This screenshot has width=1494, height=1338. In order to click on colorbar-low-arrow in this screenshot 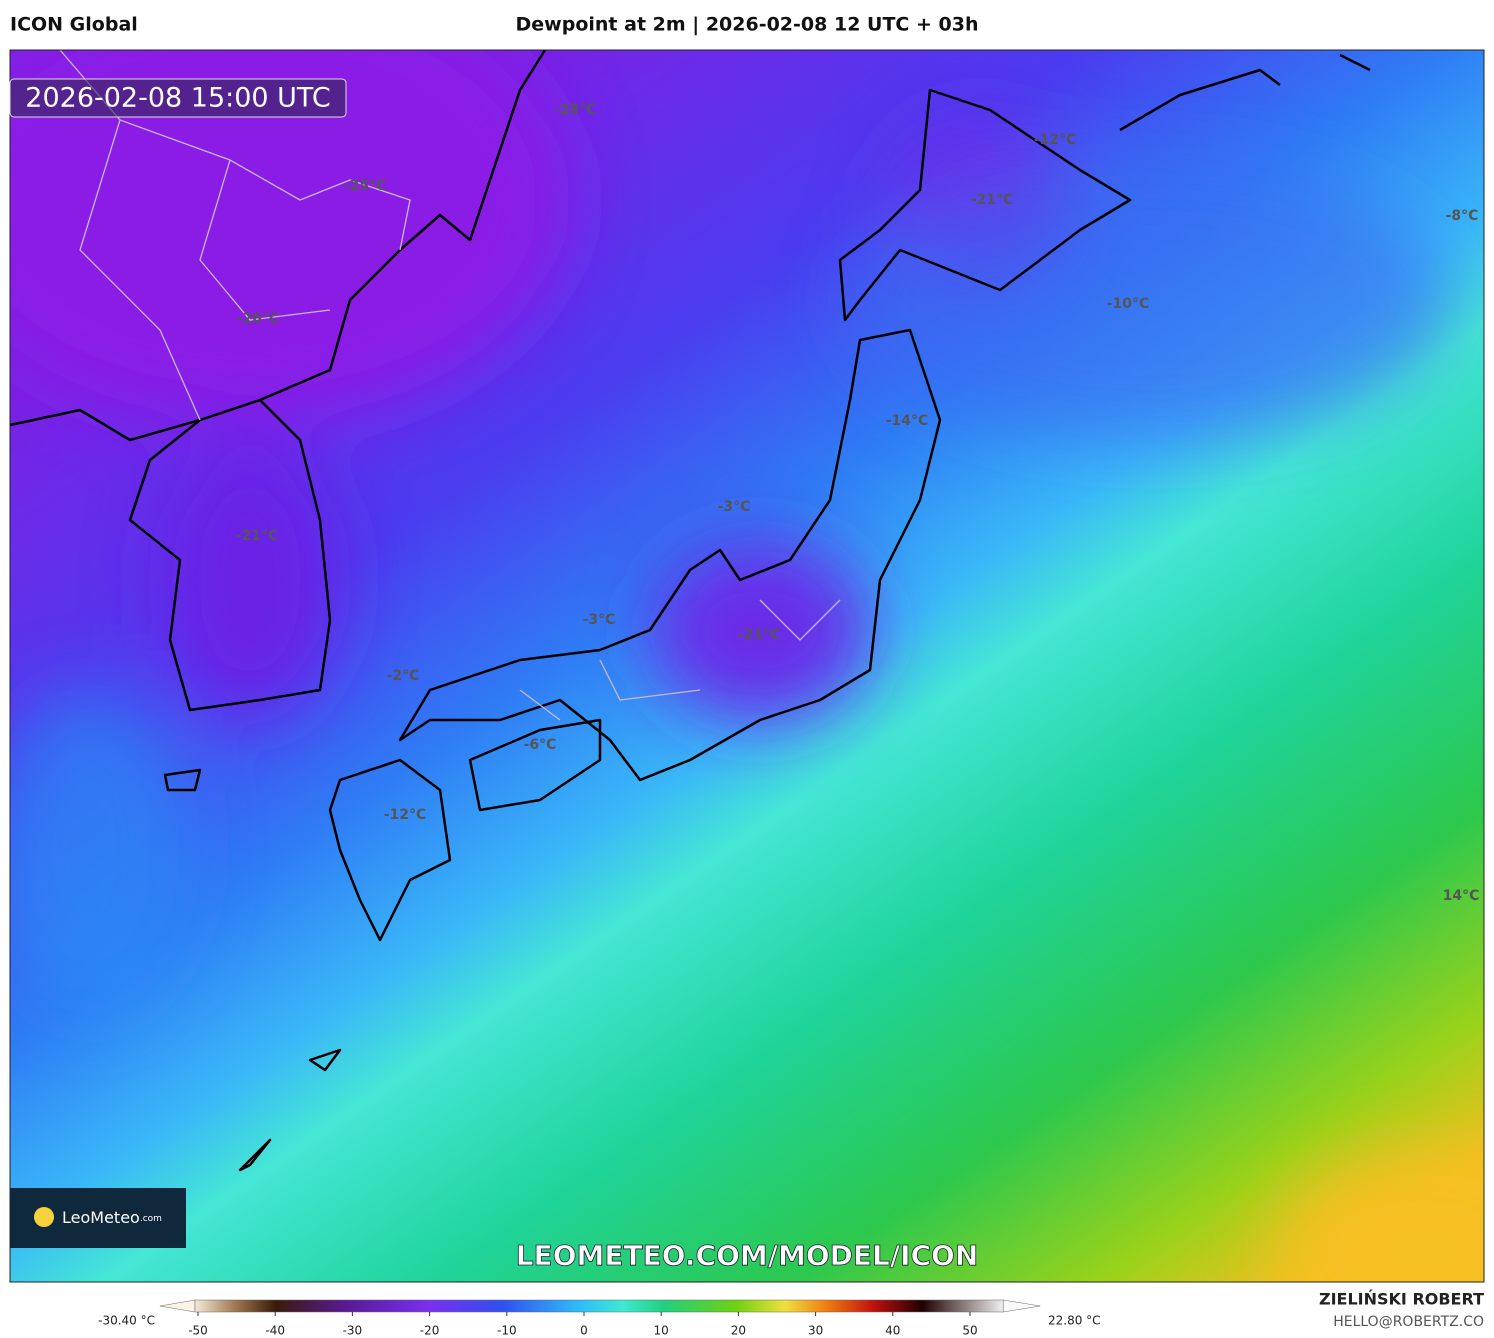, I will do `click(177, 1306)`.